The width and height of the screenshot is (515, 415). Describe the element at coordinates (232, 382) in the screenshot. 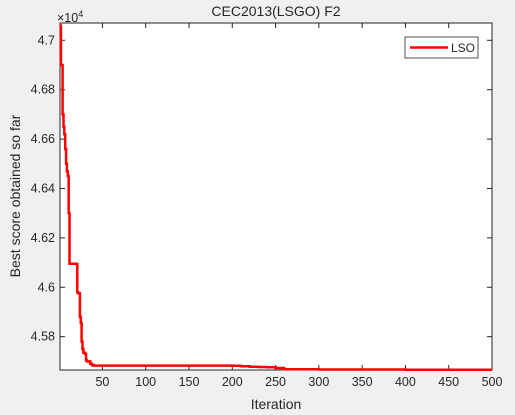

I see `x-tick-label: 200` at that location.